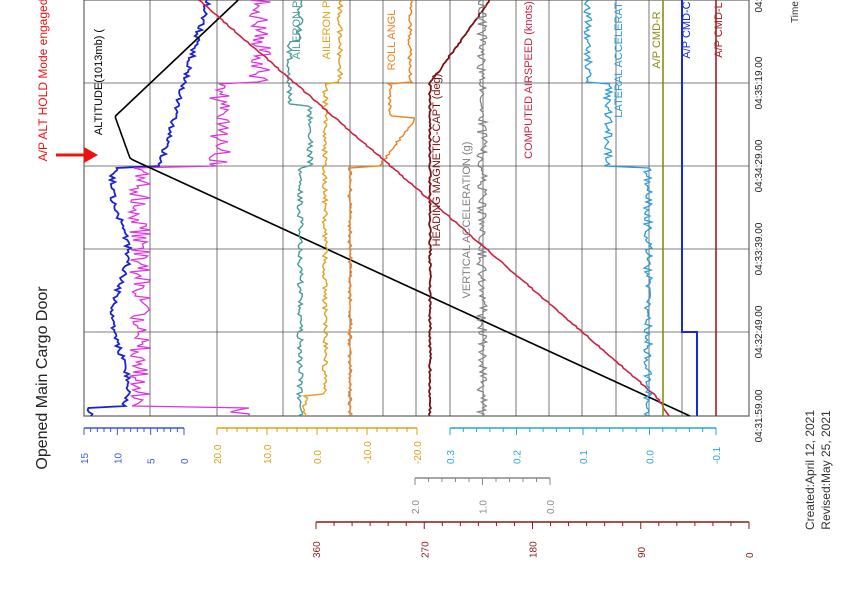  What do you see at coordinates (135, 445) in the screenshot?
I see `scale-altitude: 15 10 5 0` at bounding box center [135, 445].